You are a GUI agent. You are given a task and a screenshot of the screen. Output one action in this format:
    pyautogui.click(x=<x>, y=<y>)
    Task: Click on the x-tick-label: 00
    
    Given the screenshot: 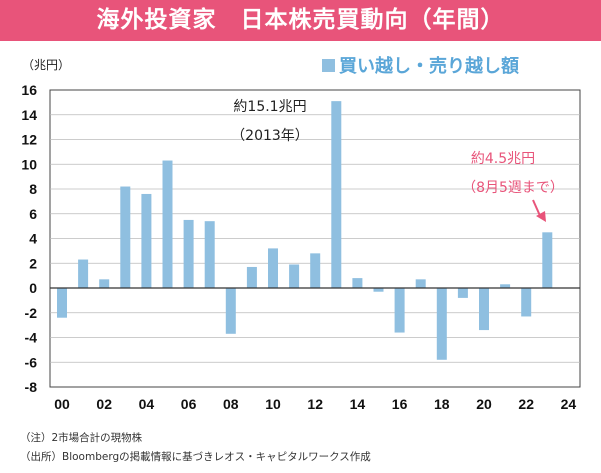 What is the action you would take?
    pyautogui.click(x=62, y=404)
    